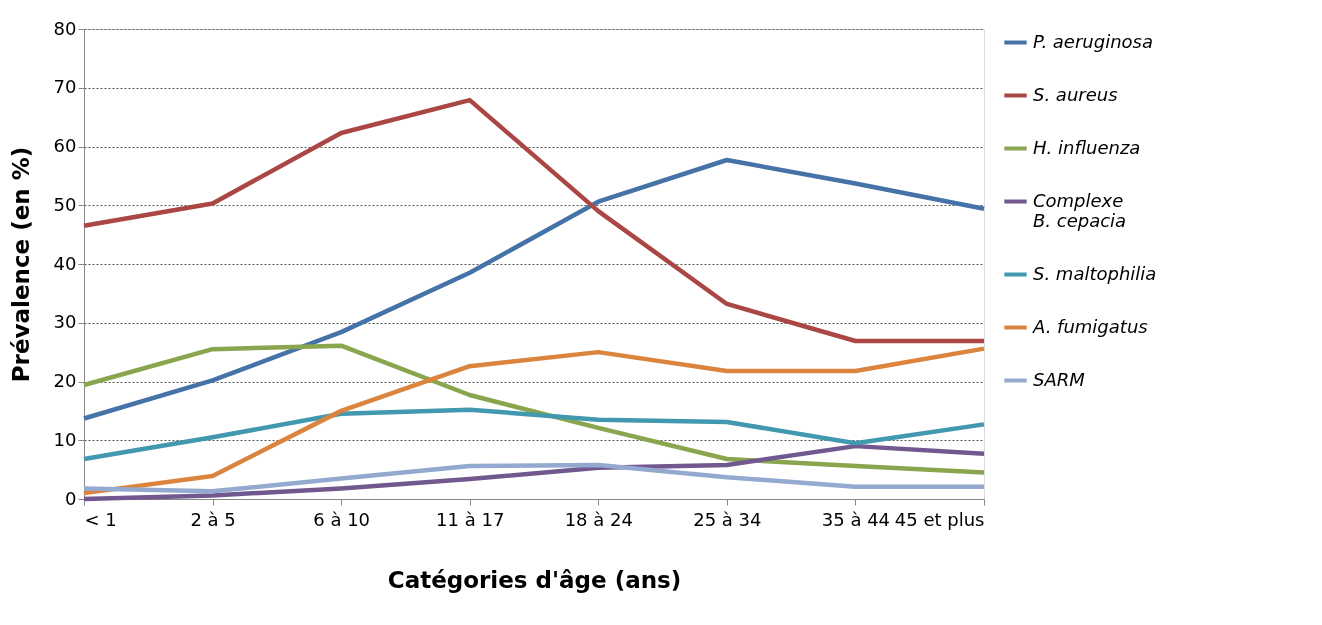 The image size is (1322, 625). I want to click on legend-label: A. fumigatus, so click(1090, 326).